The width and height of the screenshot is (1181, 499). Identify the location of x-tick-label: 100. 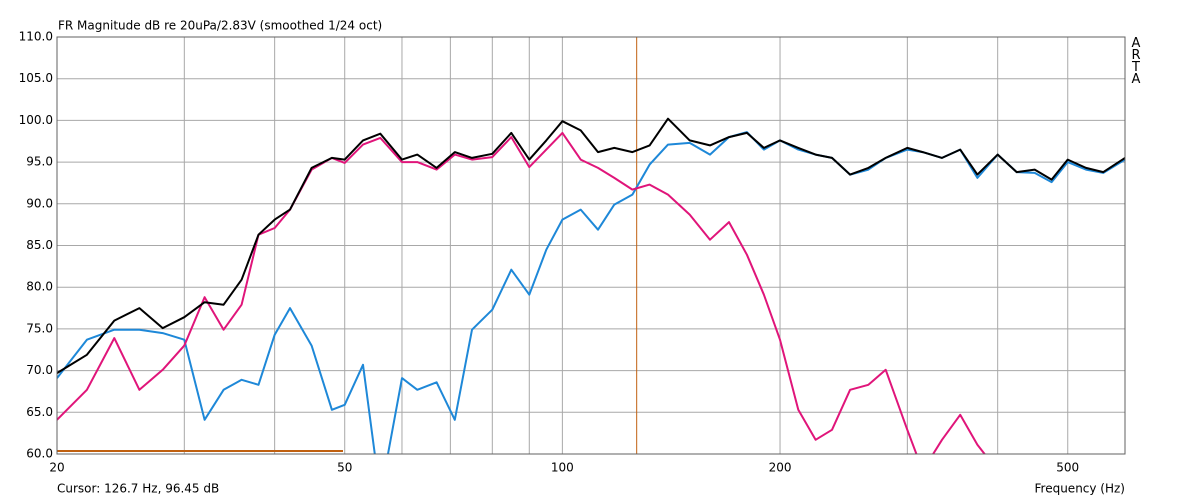
(562, 468).